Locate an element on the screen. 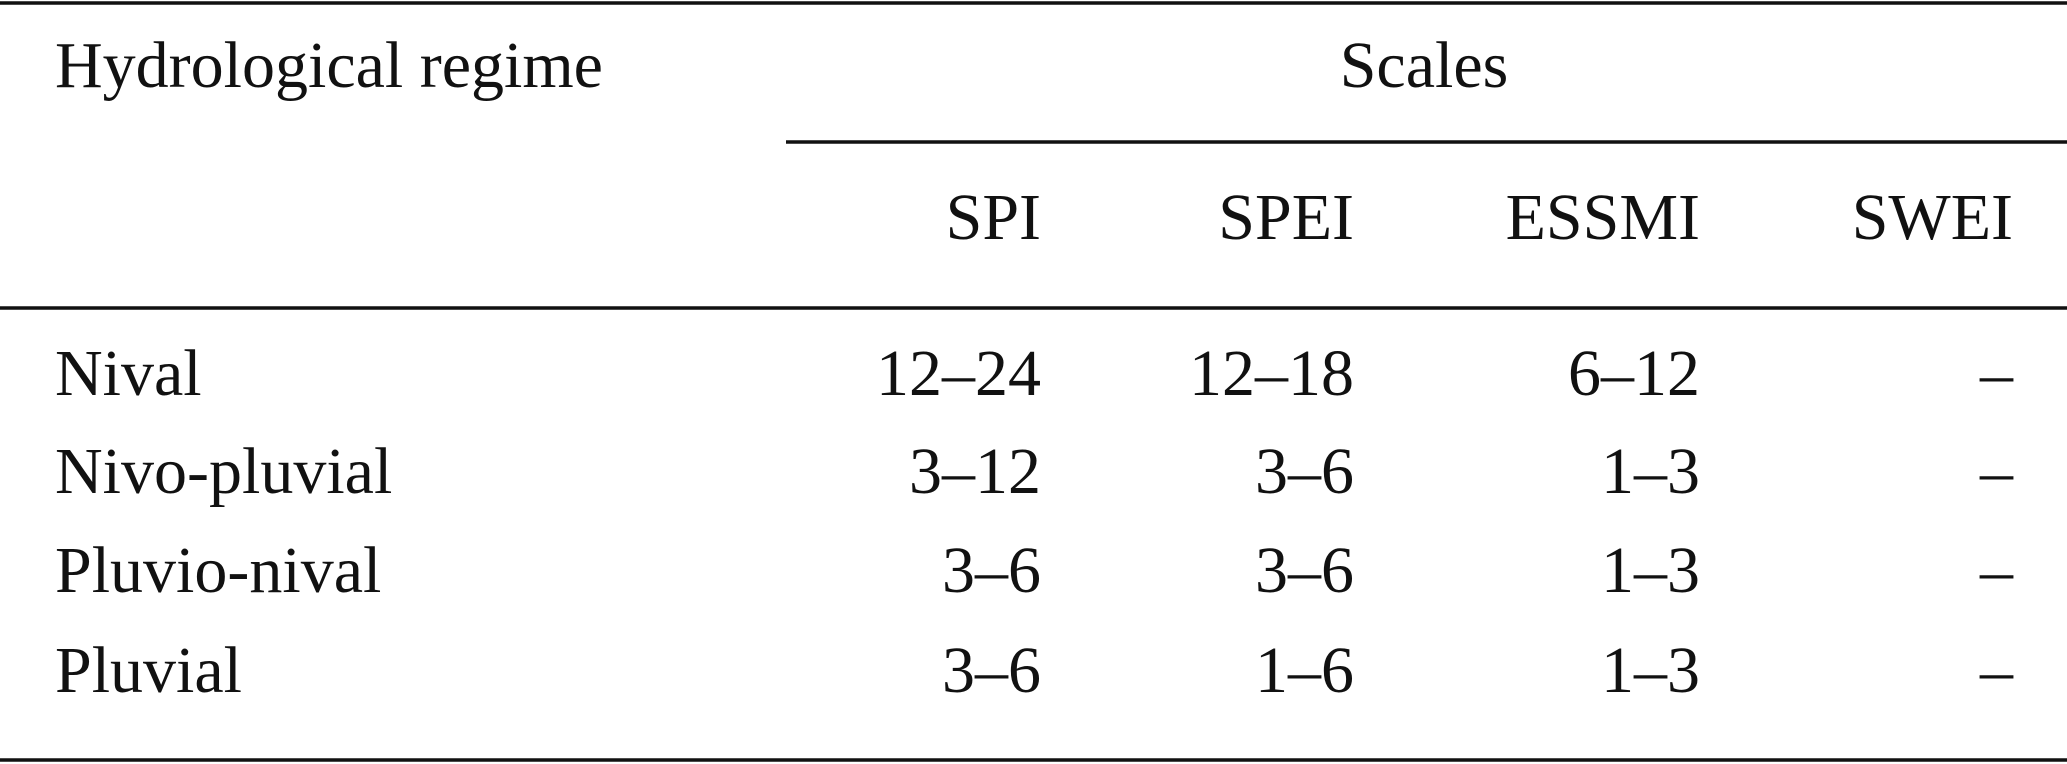 This screenshot has height=764, width=2067. row-label: Nival is located at coordinates (128, 373).